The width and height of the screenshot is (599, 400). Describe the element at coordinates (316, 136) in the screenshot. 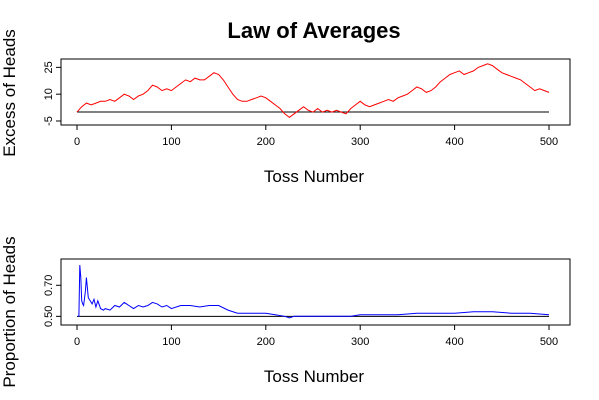

I see `excess-heads-x-axis: 0 100 200 300 400 500` at that location.